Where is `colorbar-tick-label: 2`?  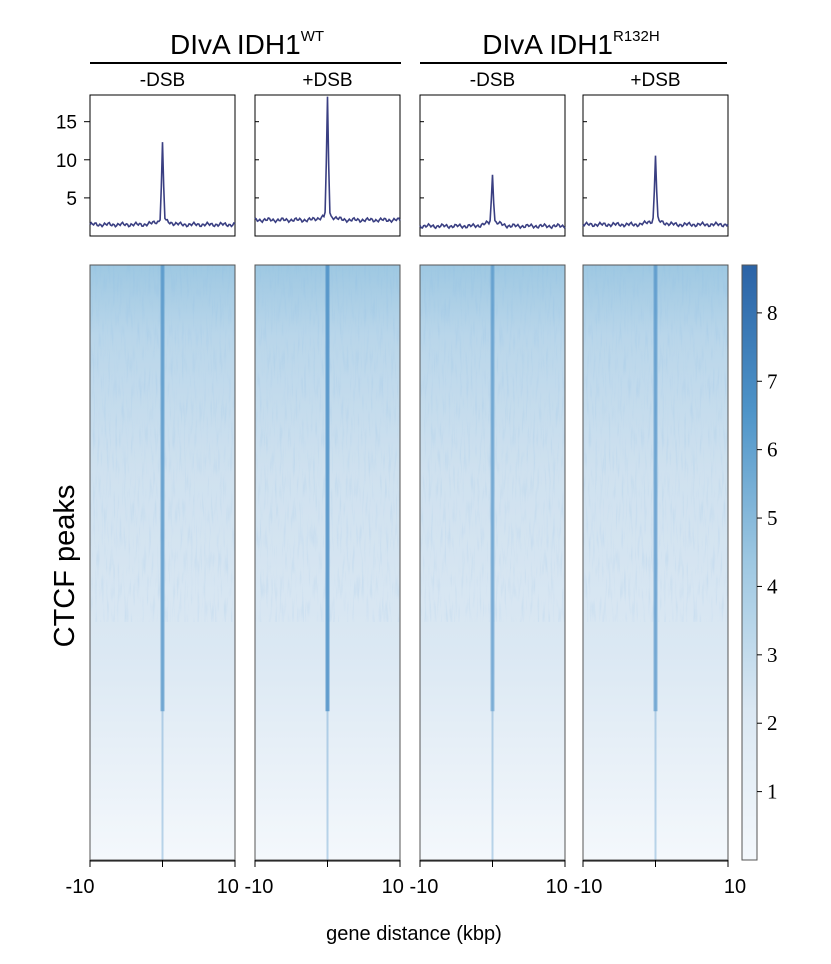 colorbar-tick-label: 2 is located at coordinates (772, 723).